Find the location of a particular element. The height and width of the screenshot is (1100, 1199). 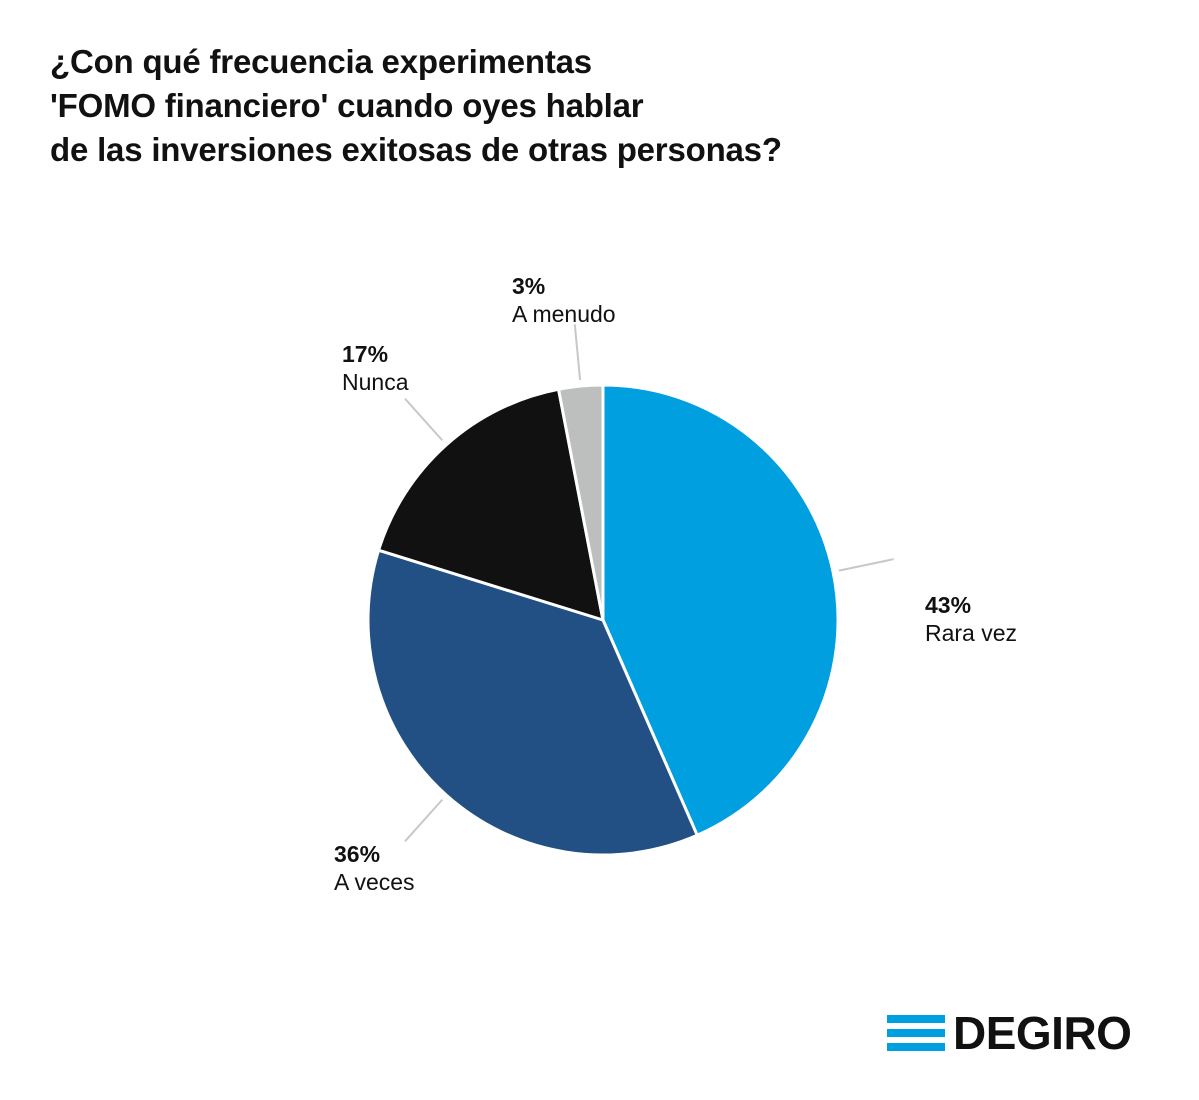

leader-line-nunca is located at coordinates (424, 419).